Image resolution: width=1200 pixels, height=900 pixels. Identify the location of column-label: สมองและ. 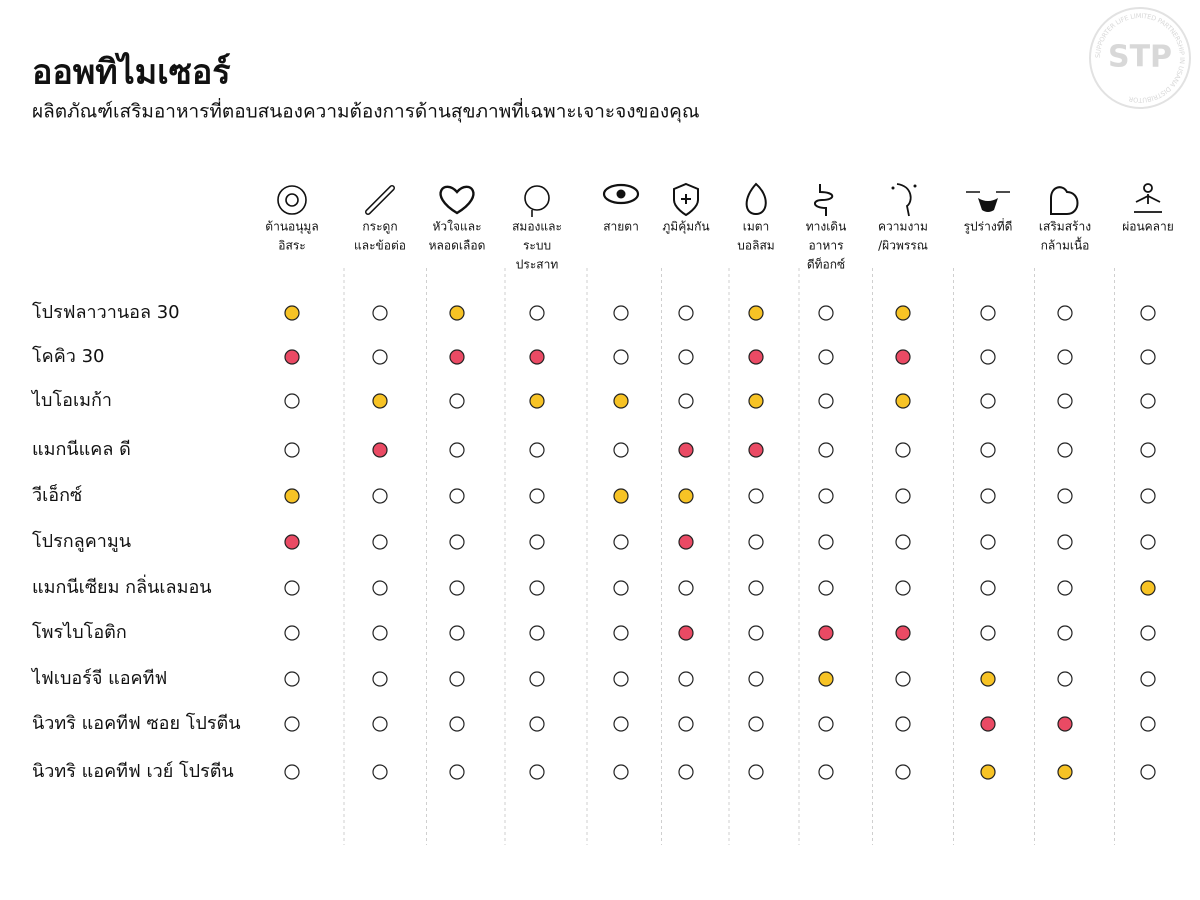
(537, 227).